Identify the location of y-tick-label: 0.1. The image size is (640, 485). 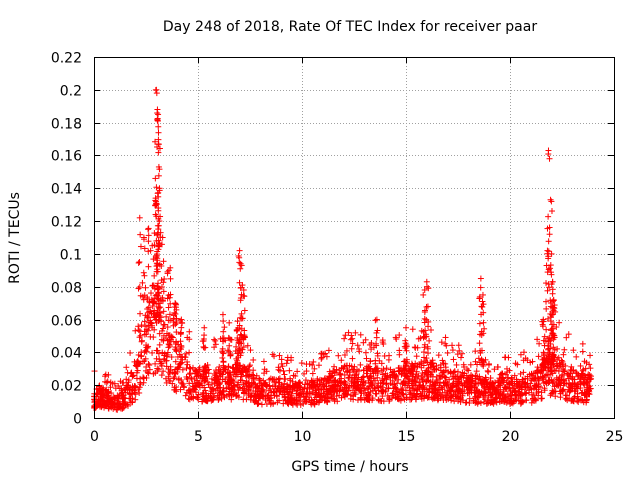
(71, 256).